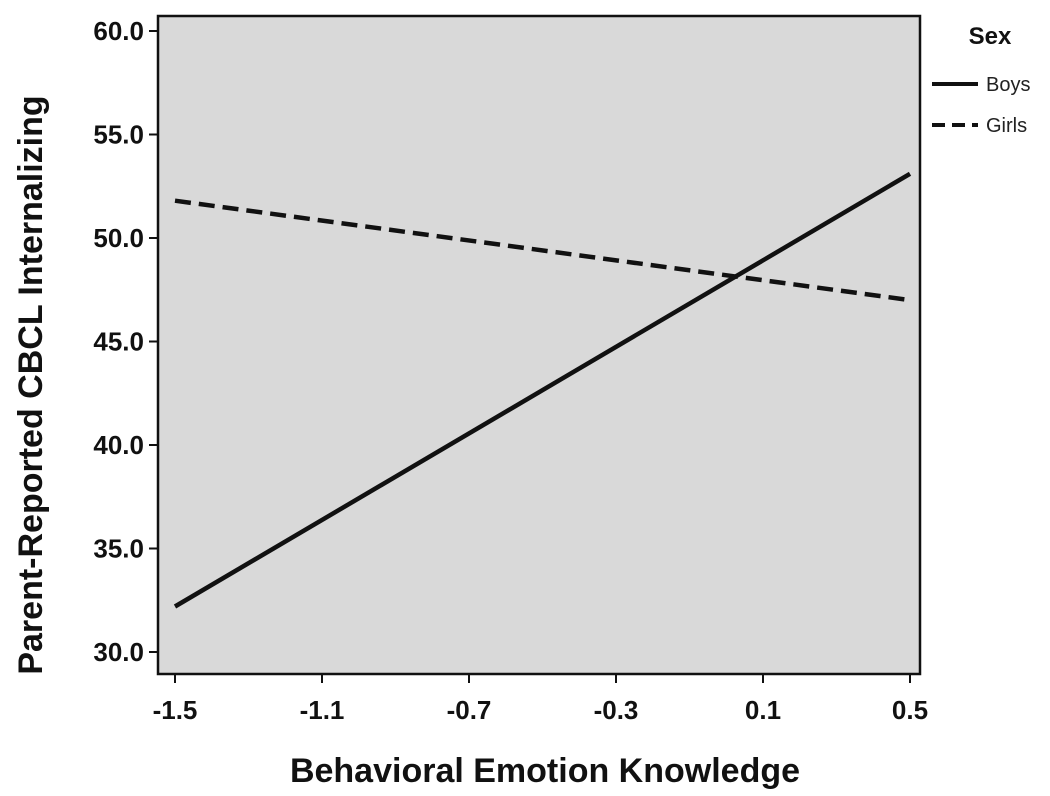 The width and height of the screenshot is (1050, 796). Describe the element at coordinates (118, 238) in the screenshot. I see `y-tick-label: 50.0` at that location.